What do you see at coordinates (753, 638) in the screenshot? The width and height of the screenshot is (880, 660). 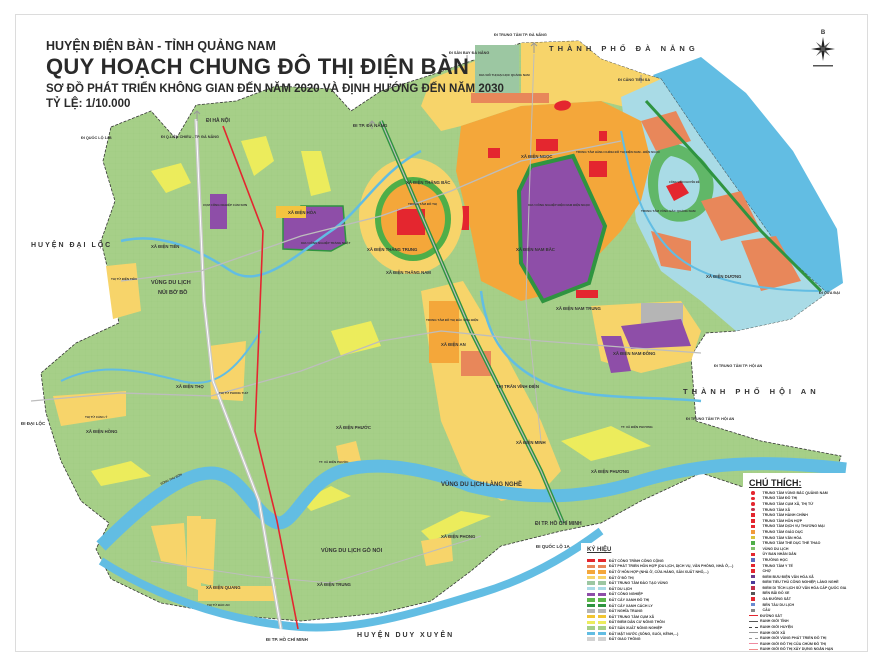 I see `urban-development-boundary-icon` at bounding box center [753, 638].